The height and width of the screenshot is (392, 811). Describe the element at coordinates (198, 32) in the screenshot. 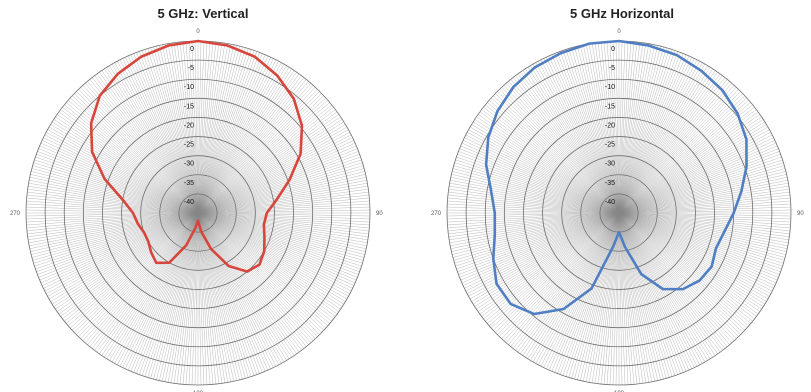

I see `angle-label: 0` at that location.